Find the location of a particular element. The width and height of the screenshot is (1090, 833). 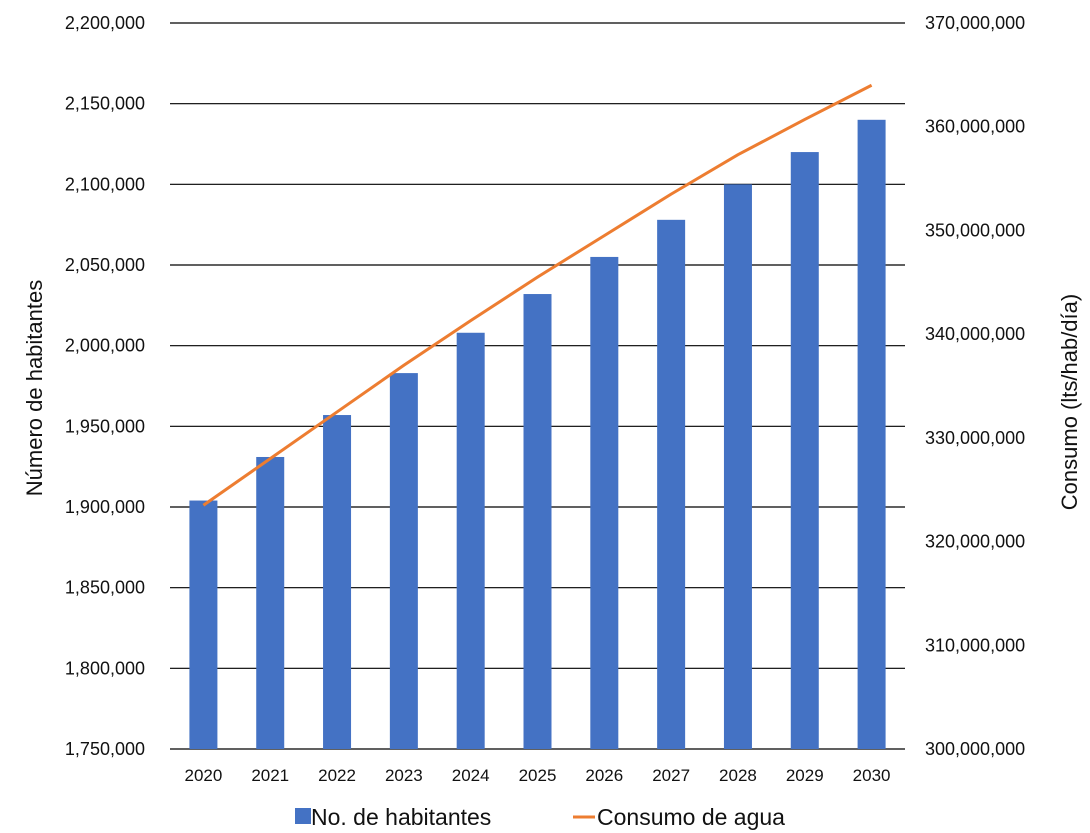

x-tick-label: 2022 is located at coordinates (337, 775).